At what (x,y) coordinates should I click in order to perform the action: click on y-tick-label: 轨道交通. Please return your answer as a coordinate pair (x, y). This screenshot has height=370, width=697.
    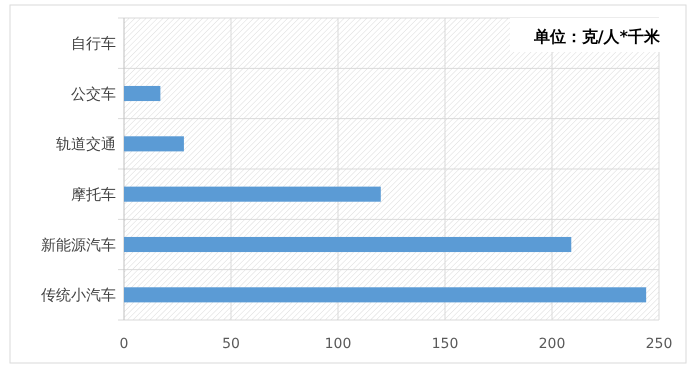
    Looking at the image, I should click on (86, 144).